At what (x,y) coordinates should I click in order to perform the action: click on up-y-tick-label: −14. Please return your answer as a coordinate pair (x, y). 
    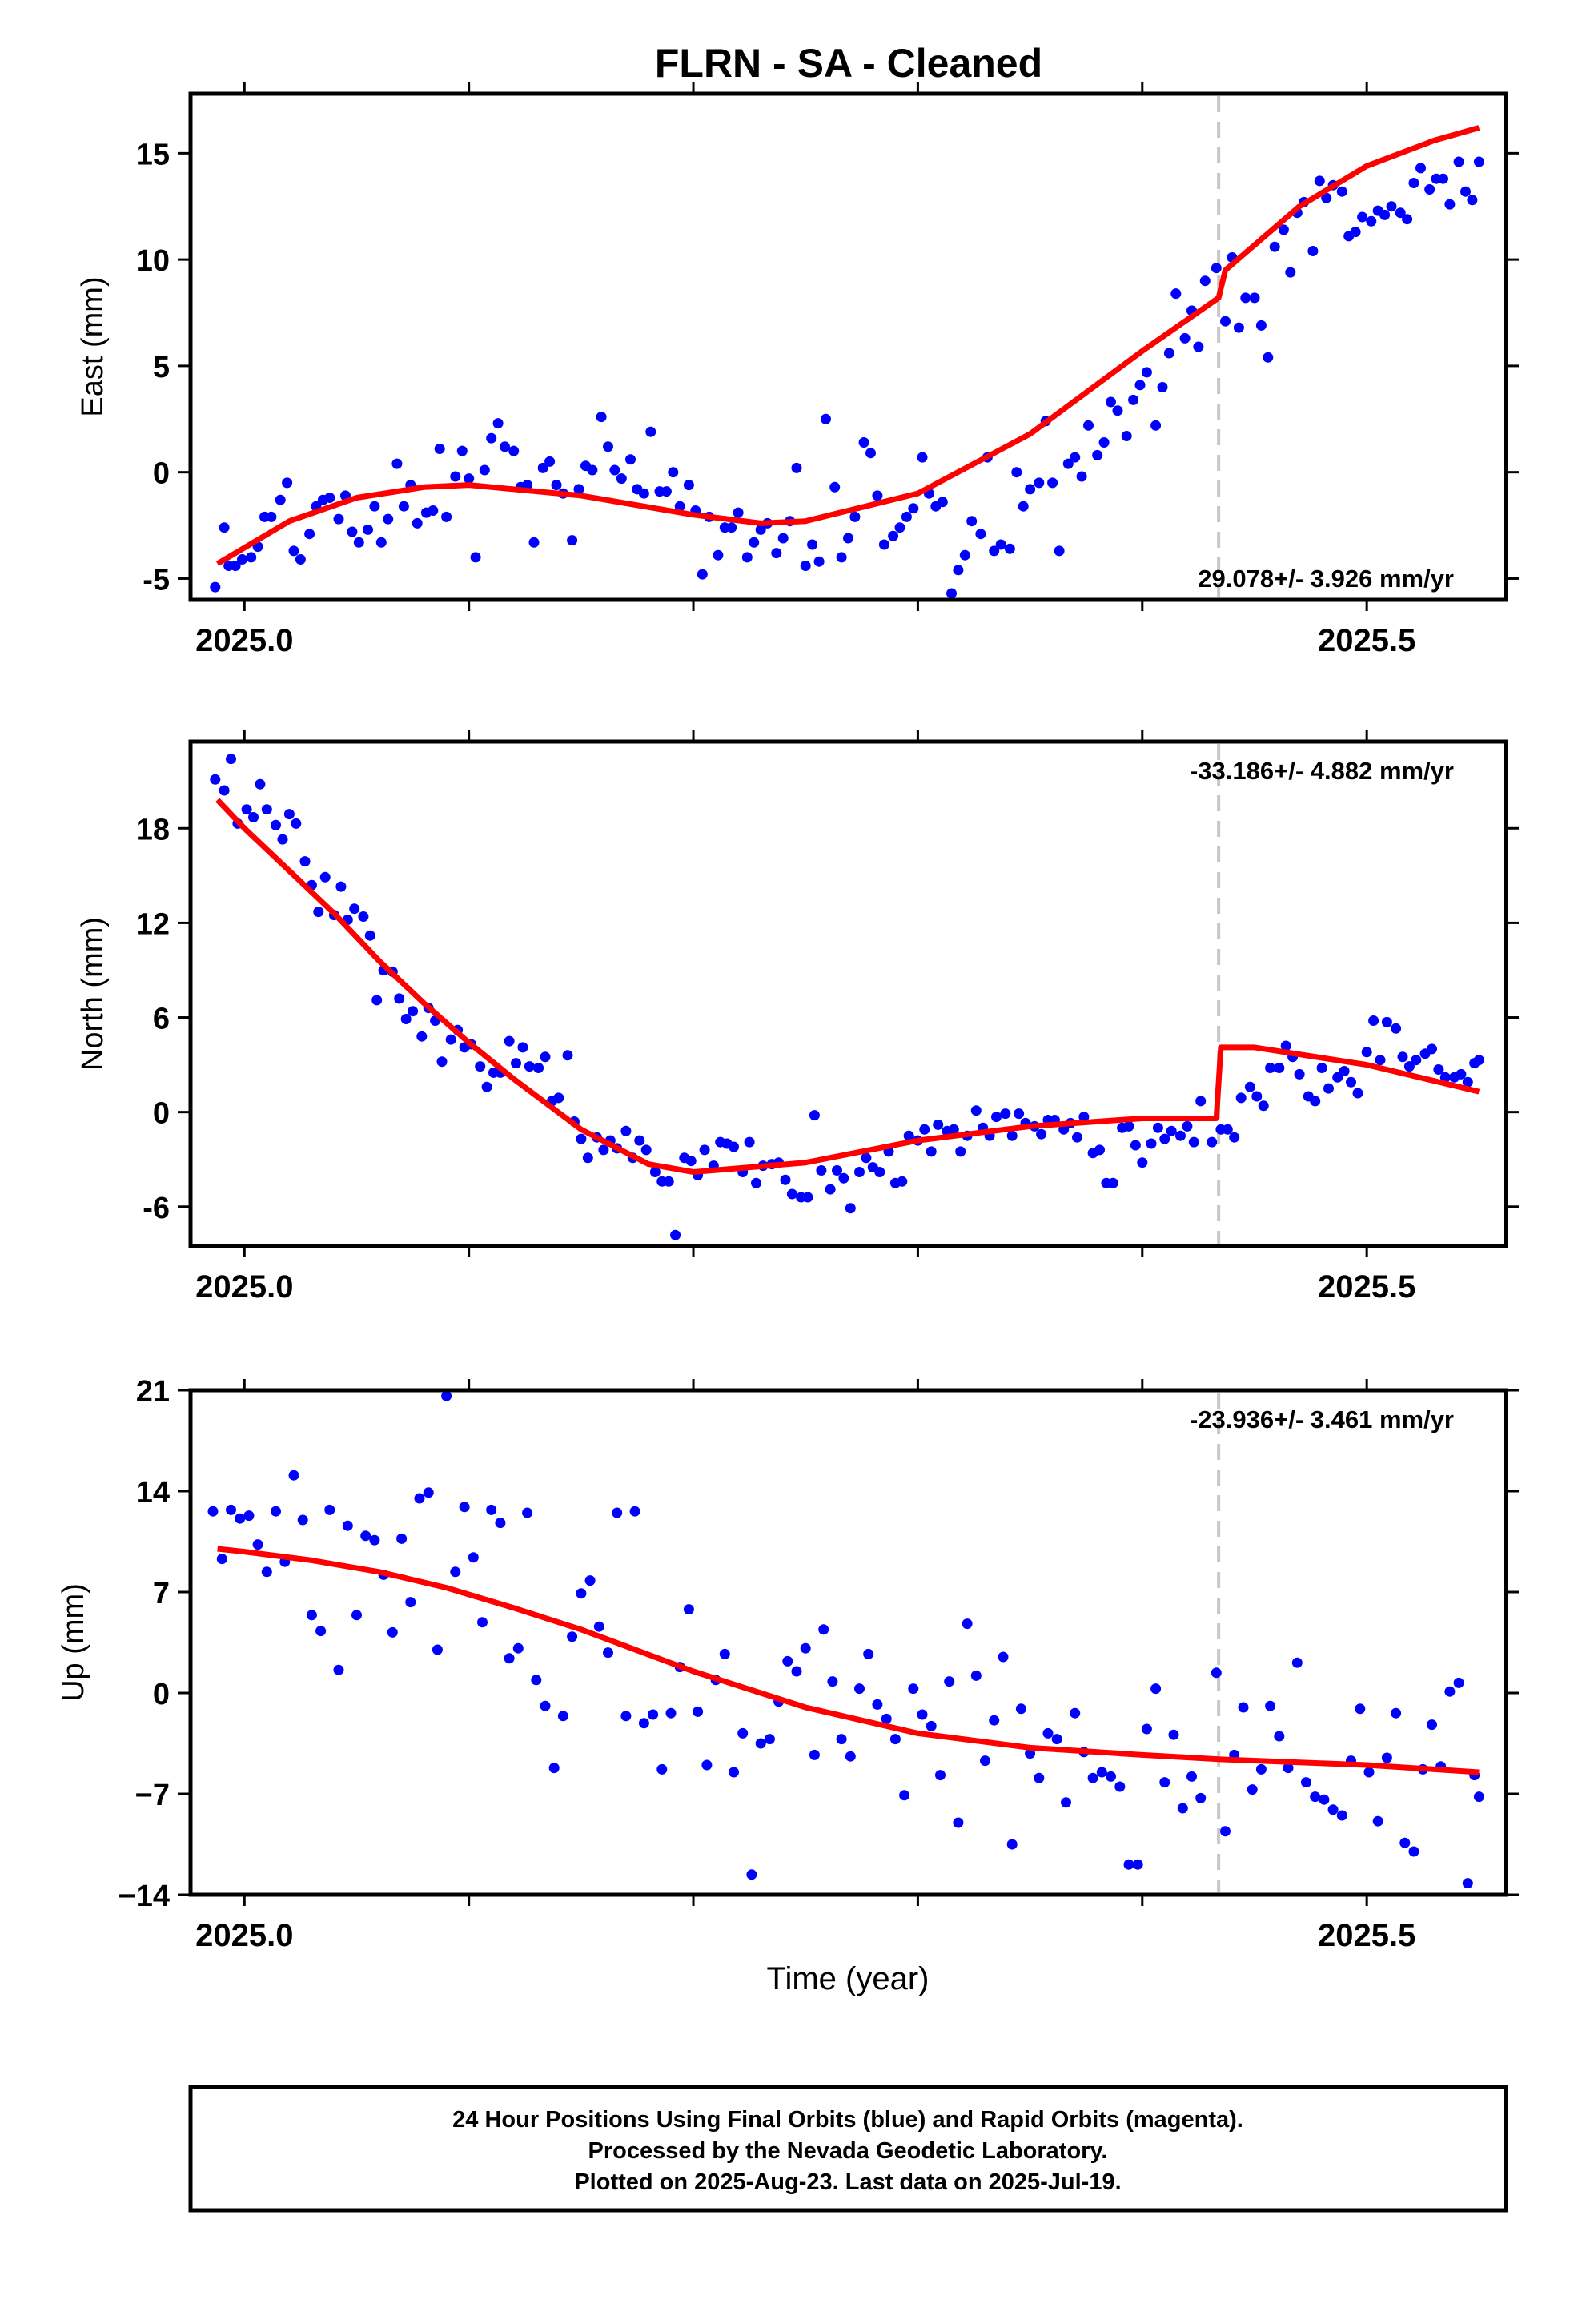
    Looking at the image, I should click on (144, 1897).